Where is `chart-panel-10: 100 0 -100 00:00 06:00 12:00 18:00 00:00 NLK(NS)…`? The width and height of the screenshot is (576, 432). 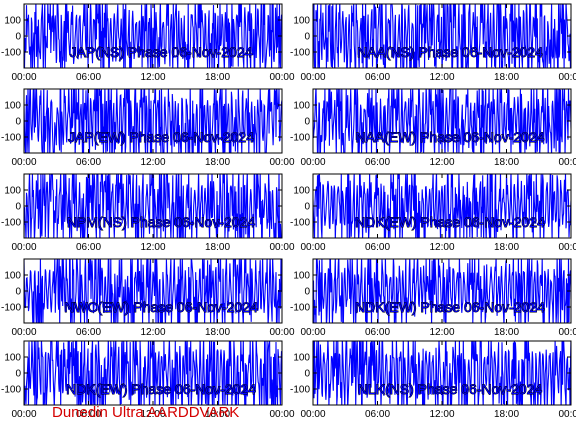 chart-panel-10: 100 0 -100 00:00 06:00 12:00 18:00 00:00 NLK(NS)… is located at coordinates (433, 380).